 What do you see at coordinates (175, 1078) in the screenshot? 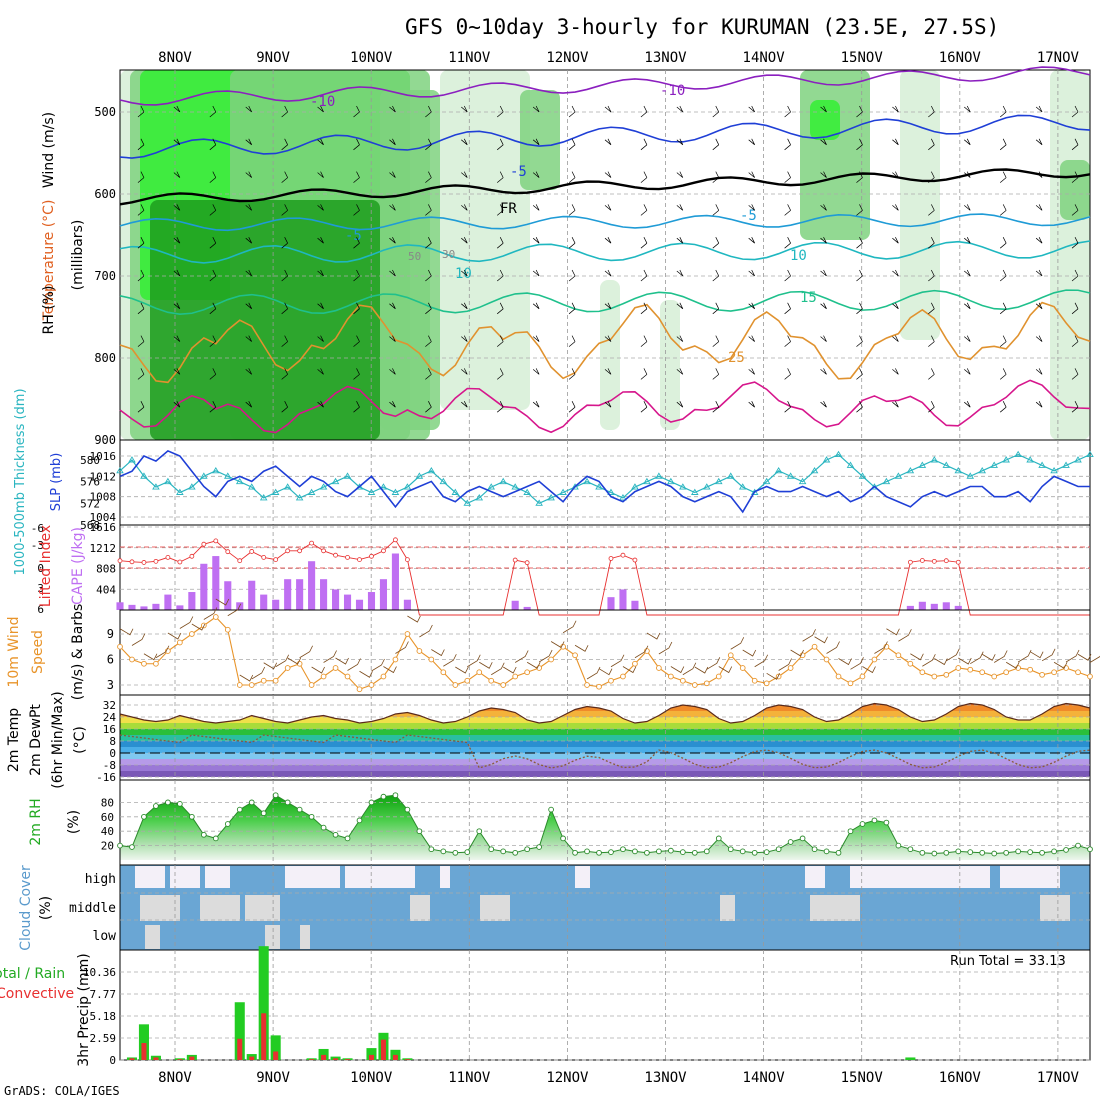
I see `date-label-bottom: 8NOV` at bounding box center [175, 1078].